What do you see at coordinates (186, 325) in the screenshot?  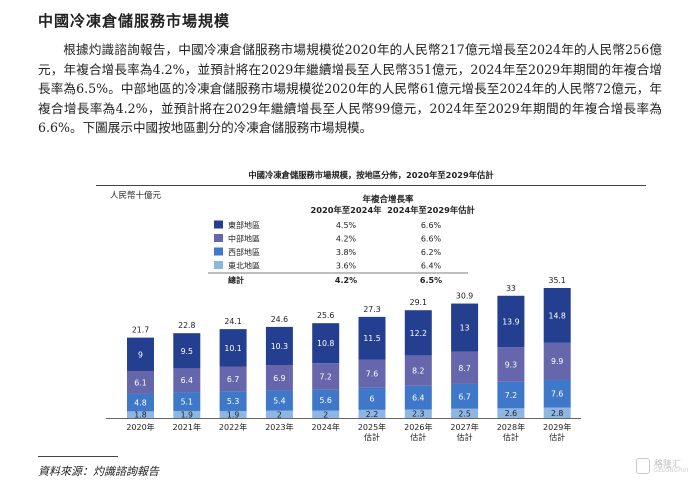 I see `bar-total-label-1: 22.8` at bounding box center [186, 325].